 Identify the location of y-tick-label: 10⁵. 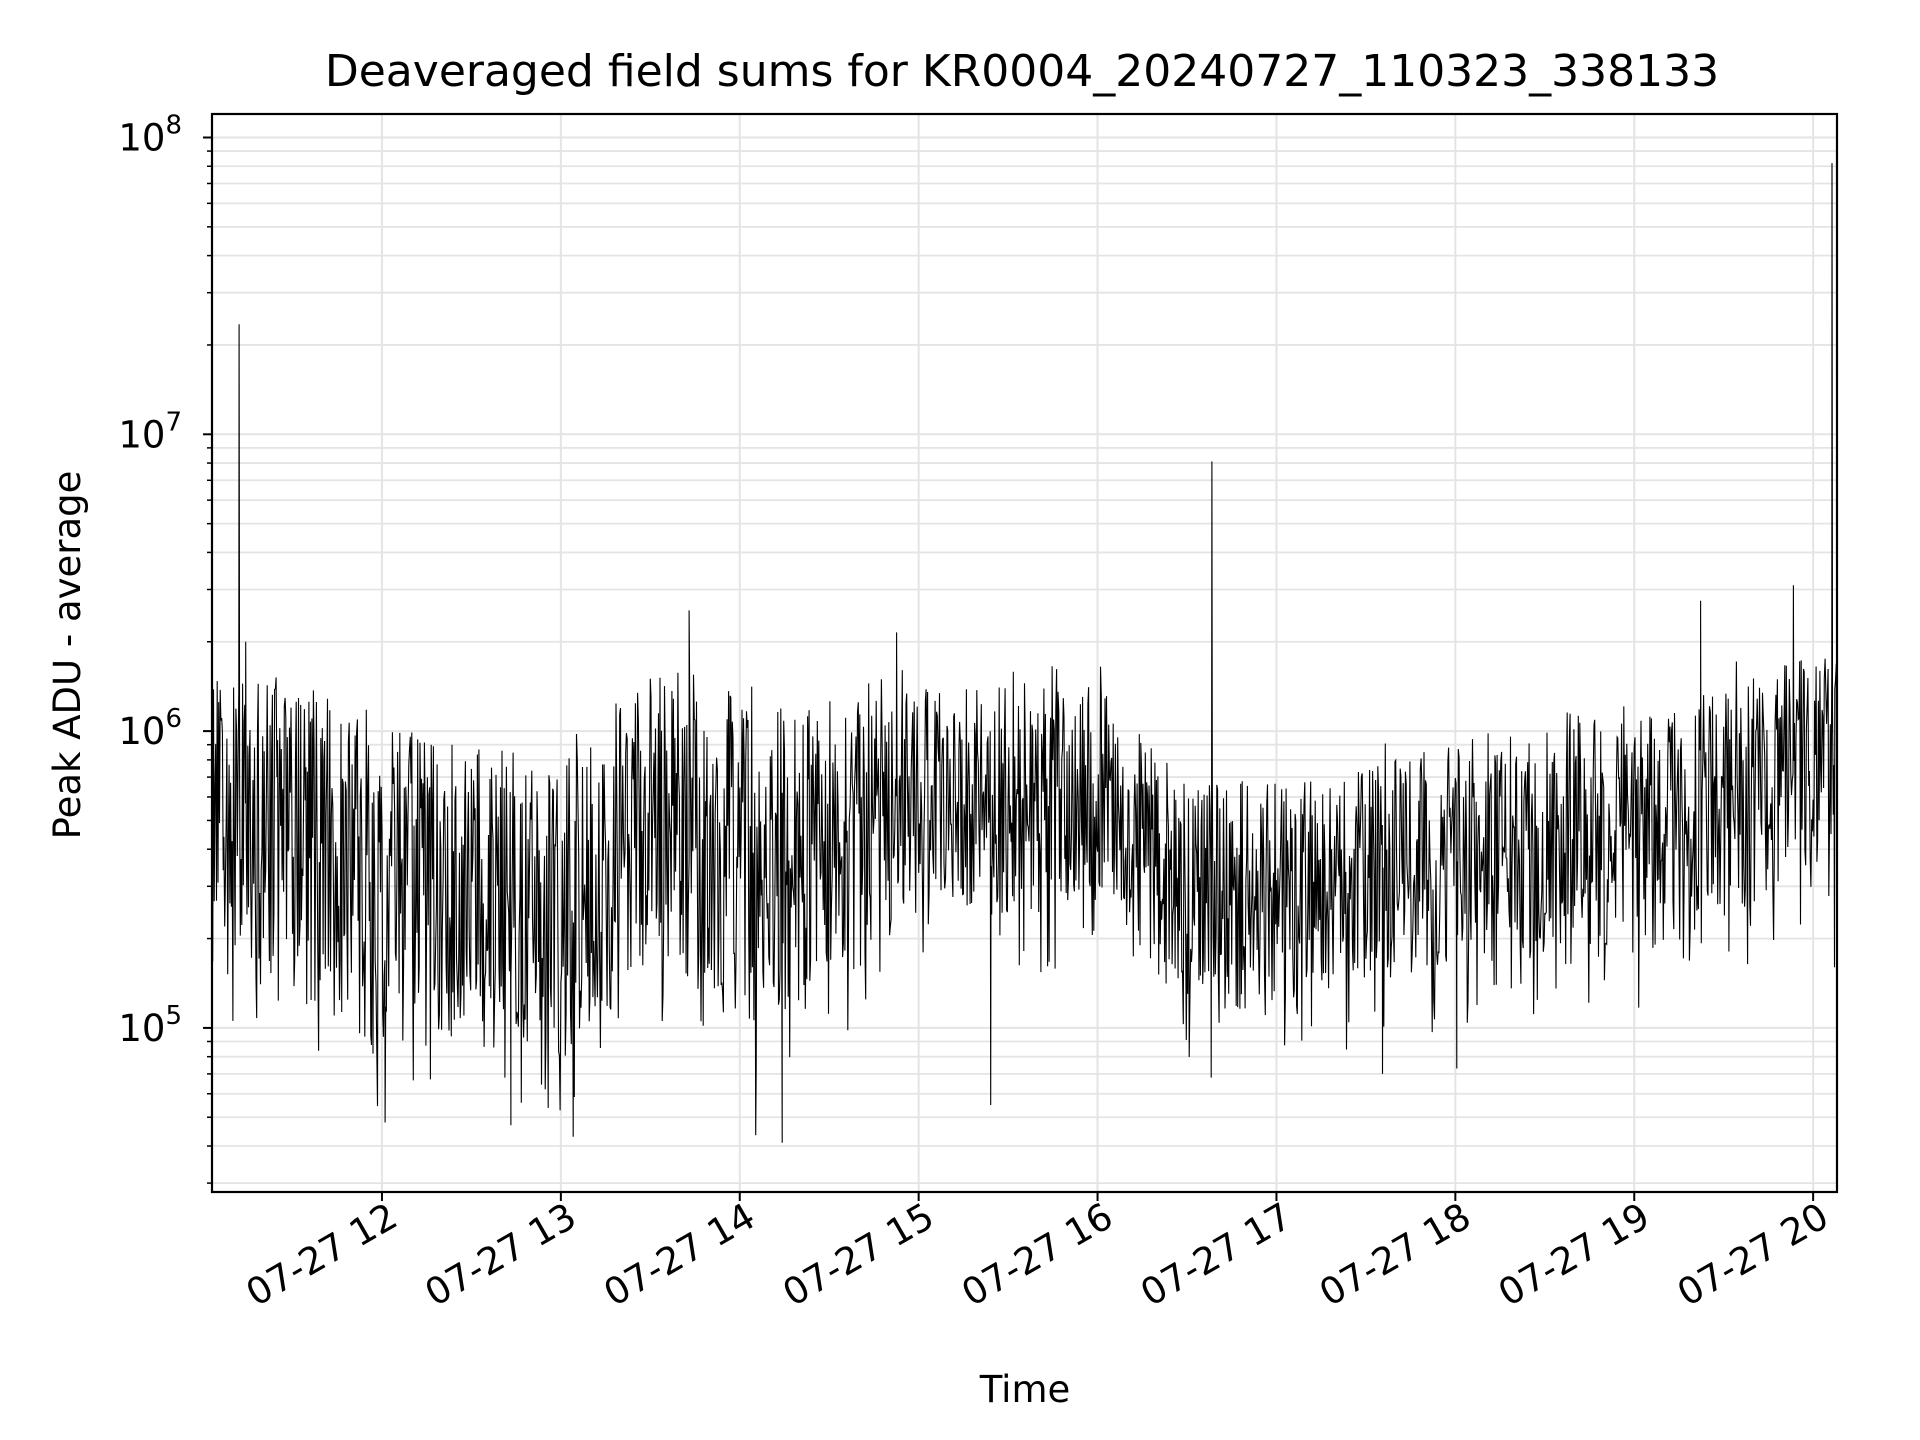
(150, 1025).